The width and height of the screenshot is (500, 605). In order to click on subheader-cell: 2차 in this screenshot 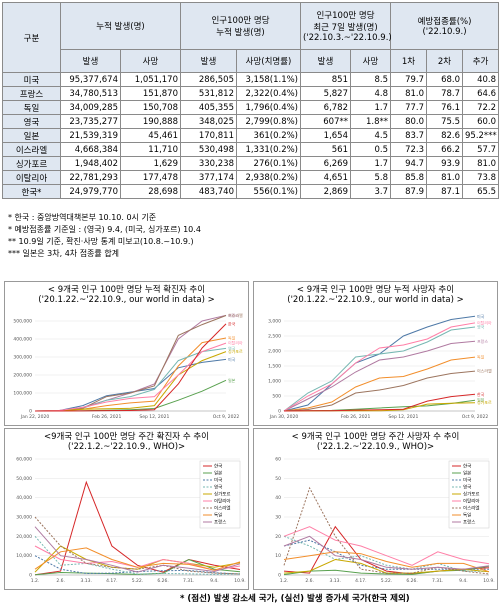, I will do `click(444, 61)`.